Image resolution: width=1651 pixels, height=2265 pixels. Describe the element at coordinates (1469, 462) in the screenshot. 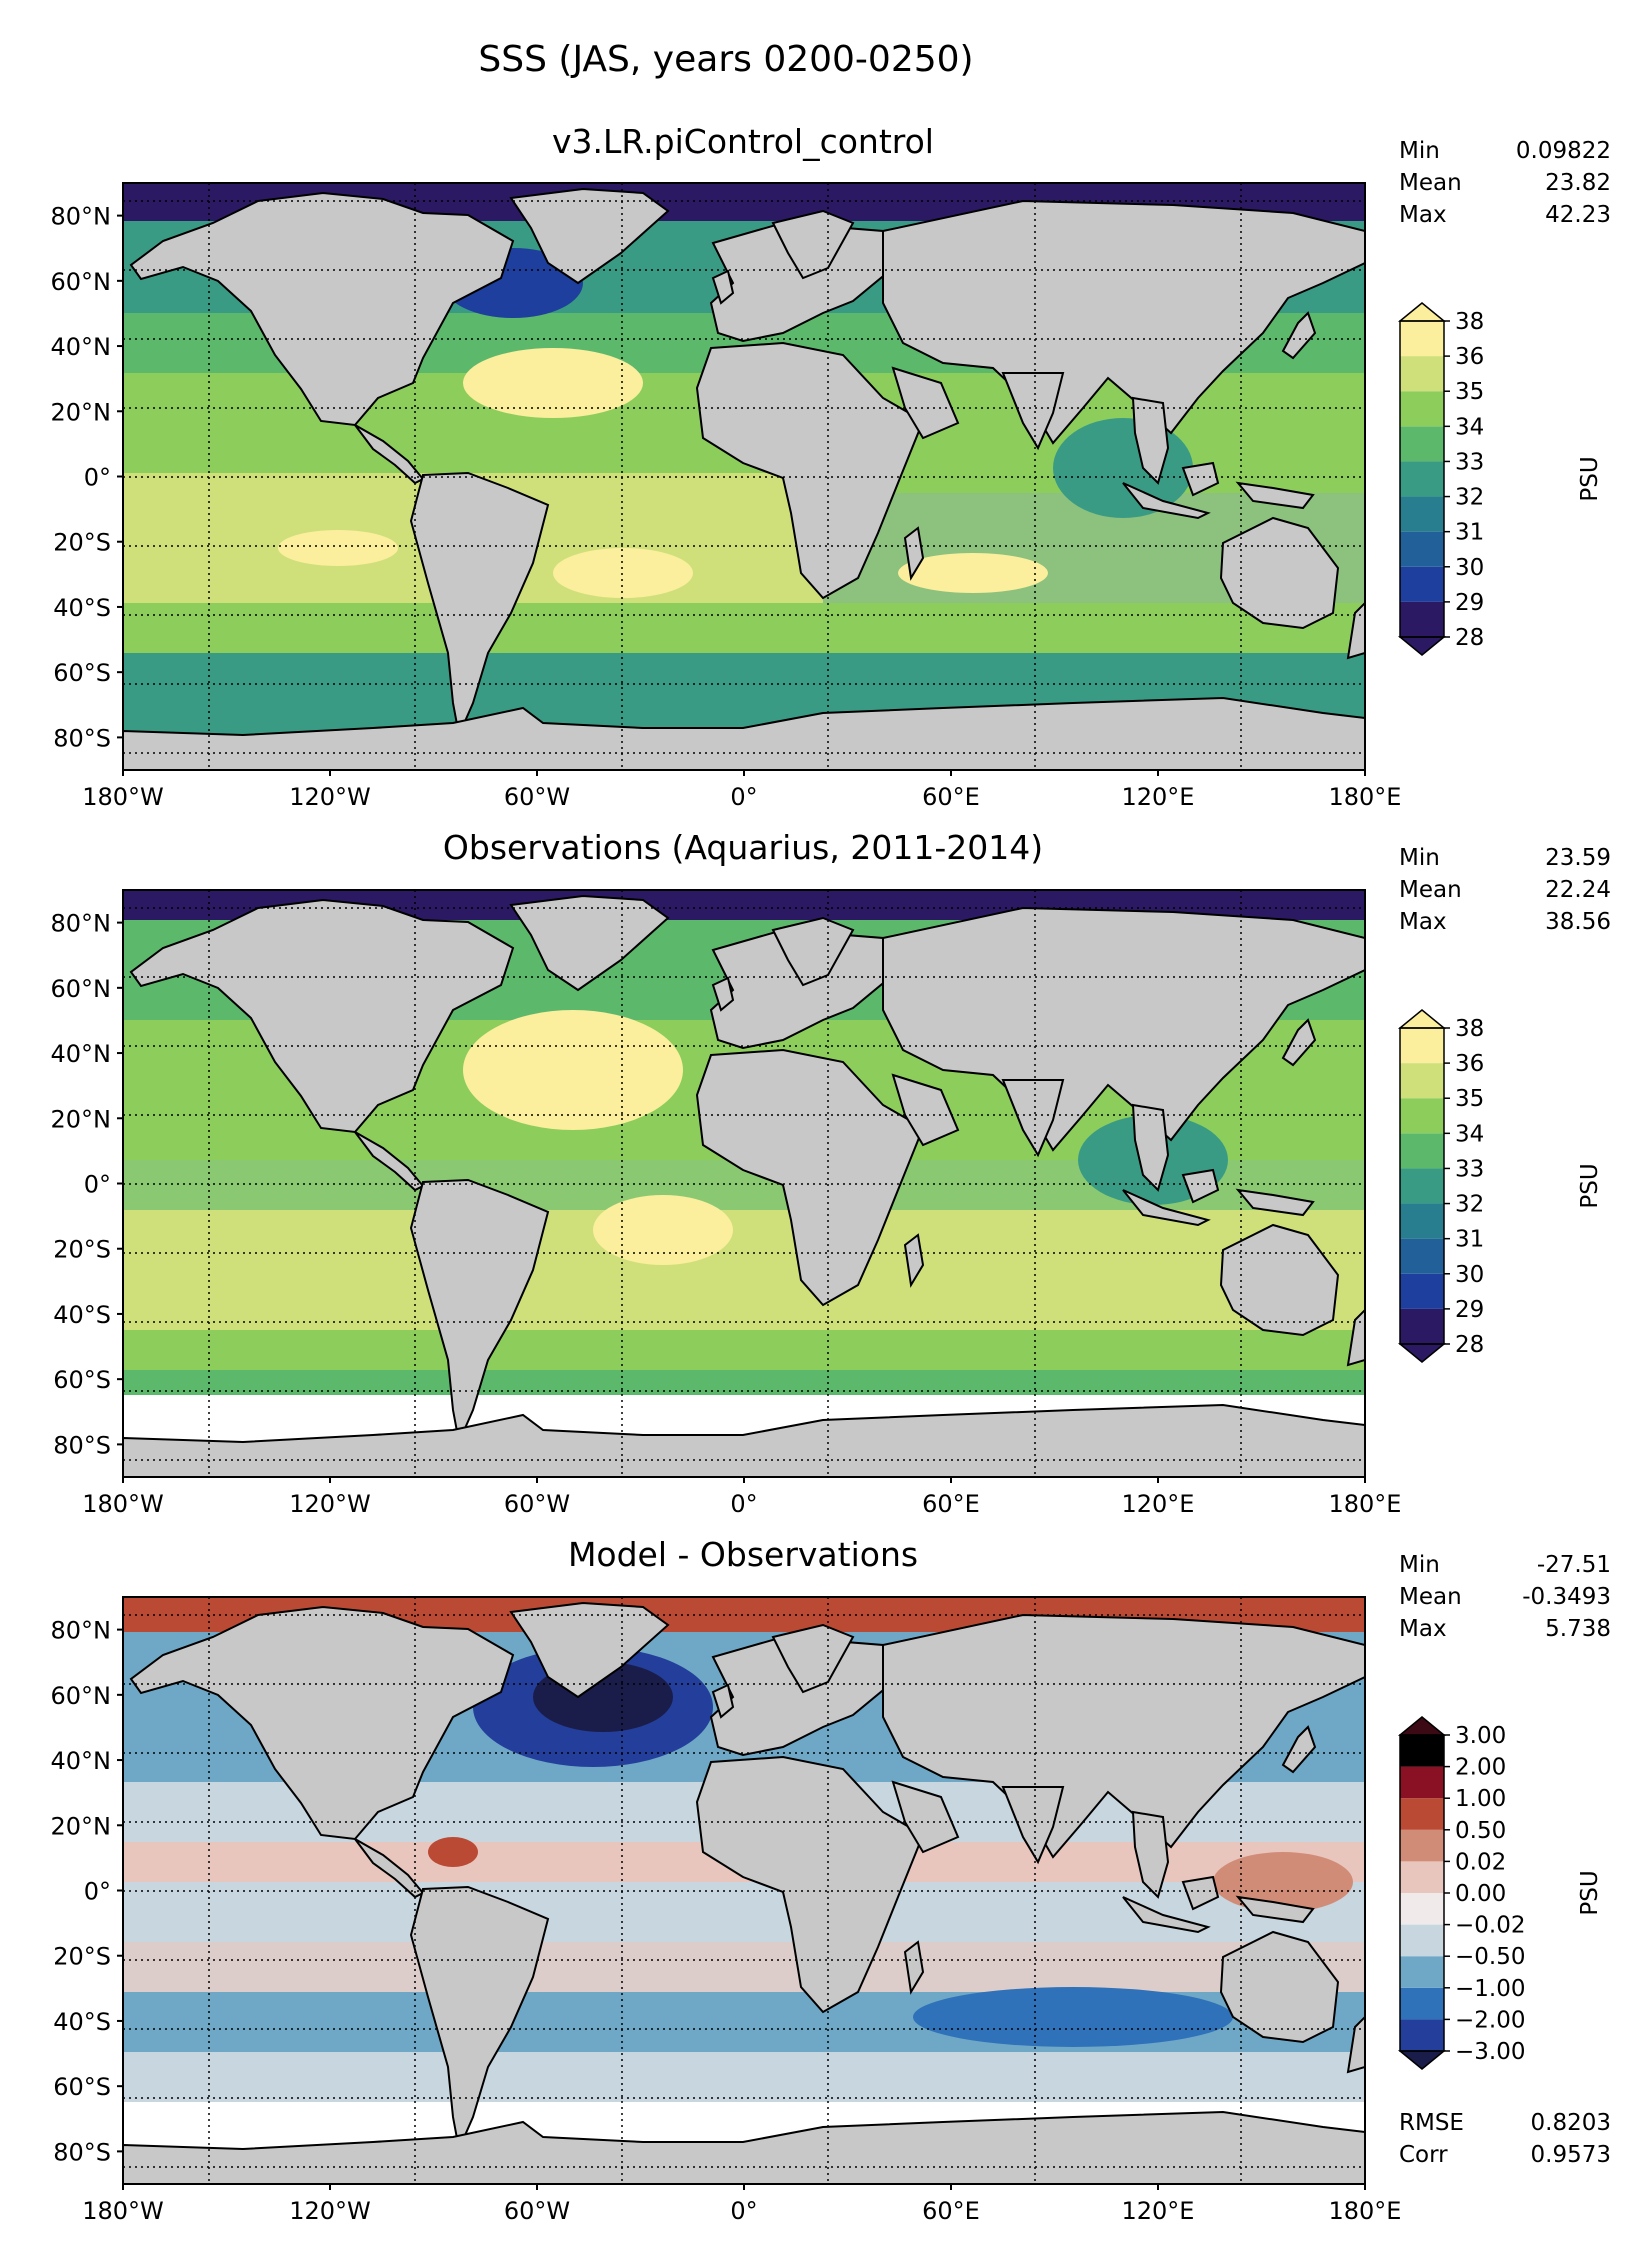

I see `colorbar-tick-label: 33` at that location.